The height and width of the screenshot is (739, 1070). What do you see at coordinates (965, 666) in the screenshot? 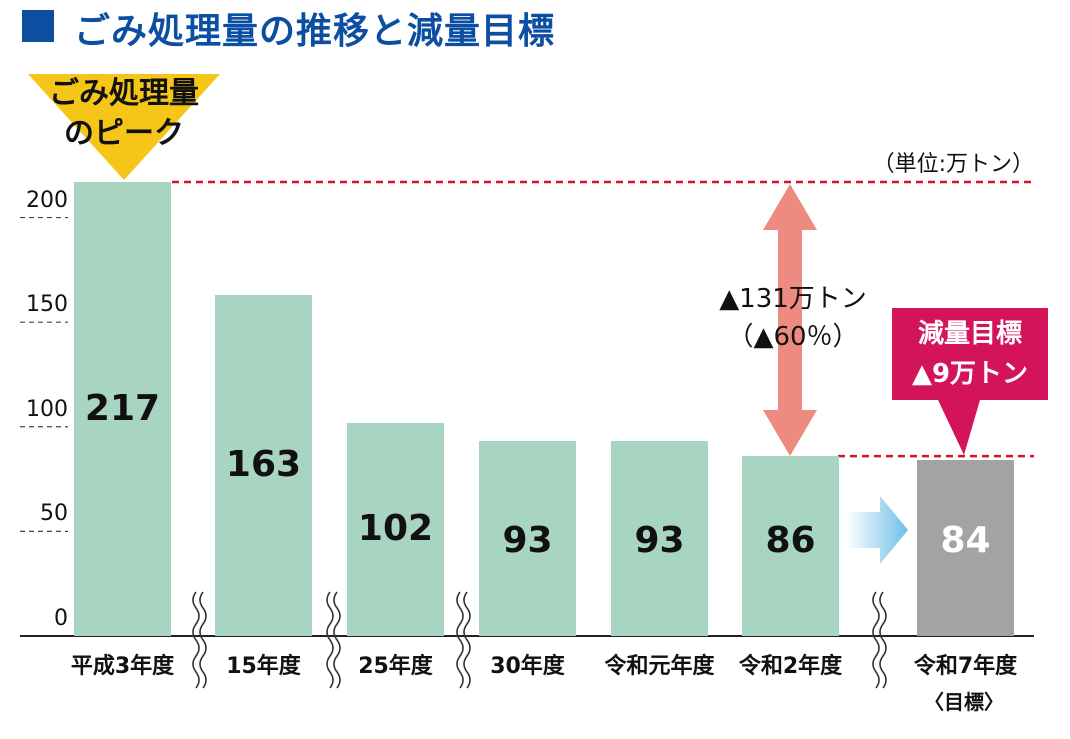
I see `x-tick-label: 令和7年度` at bounding box center [965, 666].